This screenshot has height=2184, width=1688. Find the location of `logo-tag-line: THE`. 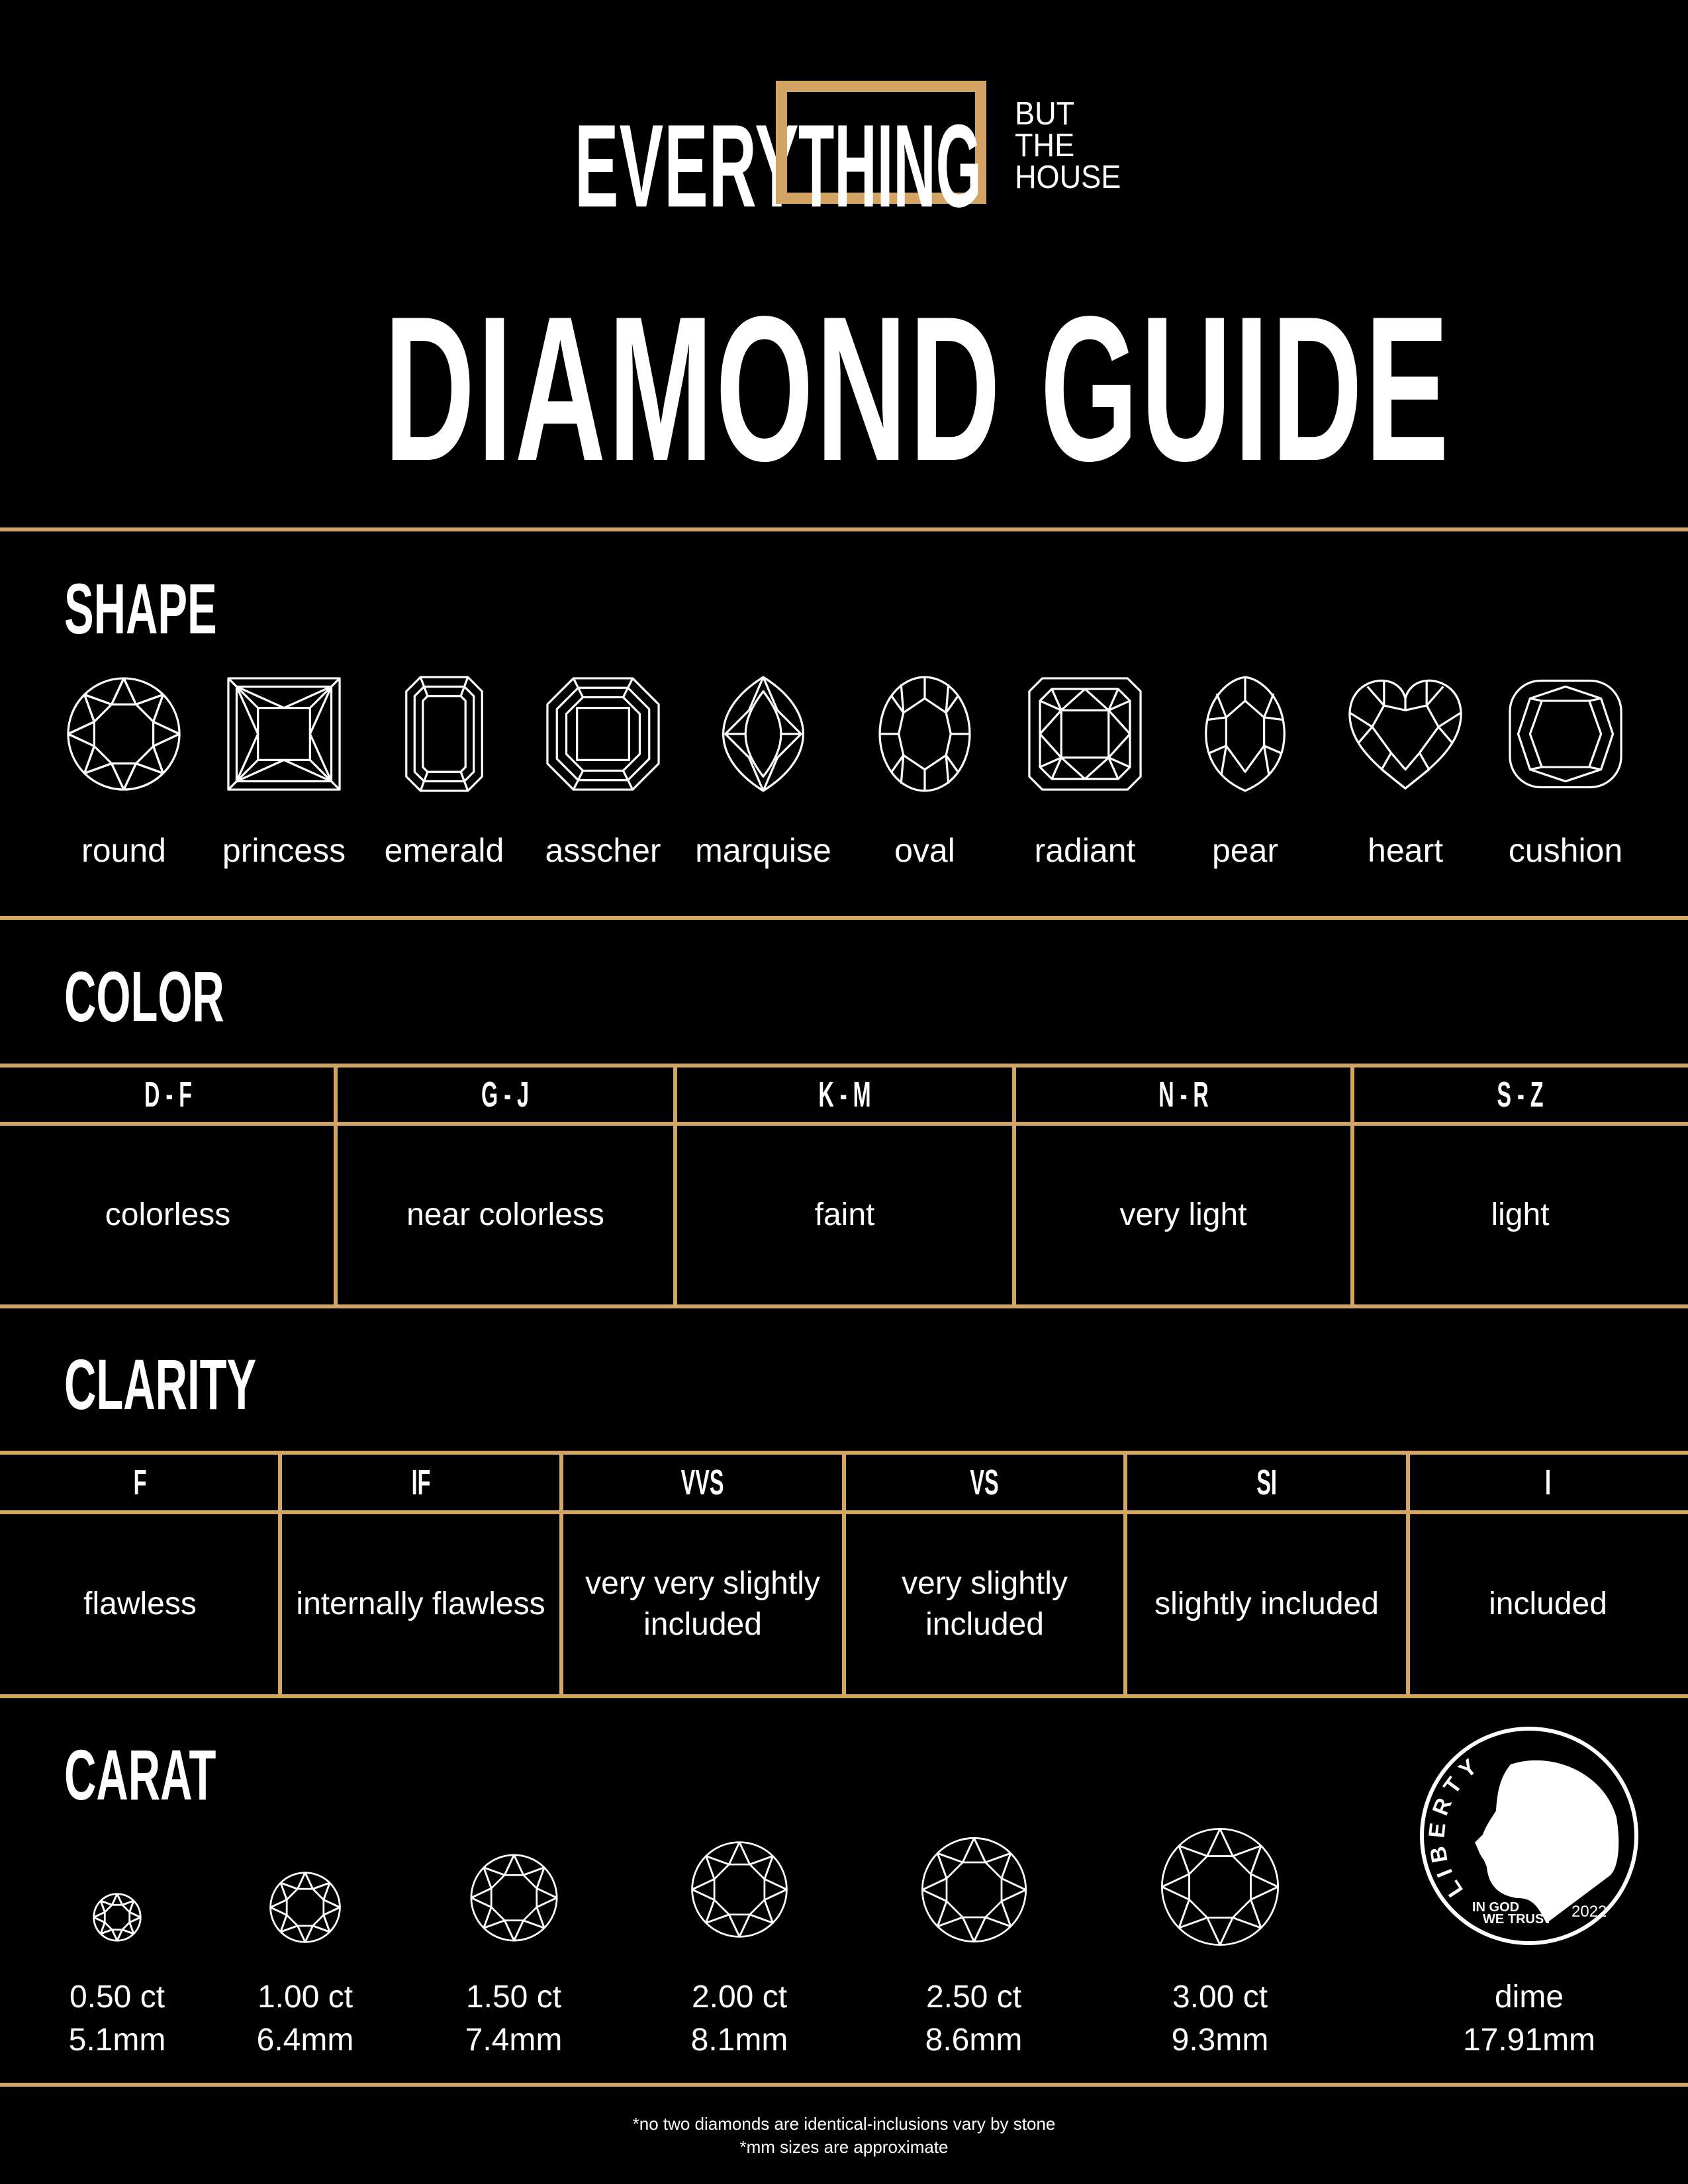

logo-tag-line: THE is located at coordinates (1045, 145).